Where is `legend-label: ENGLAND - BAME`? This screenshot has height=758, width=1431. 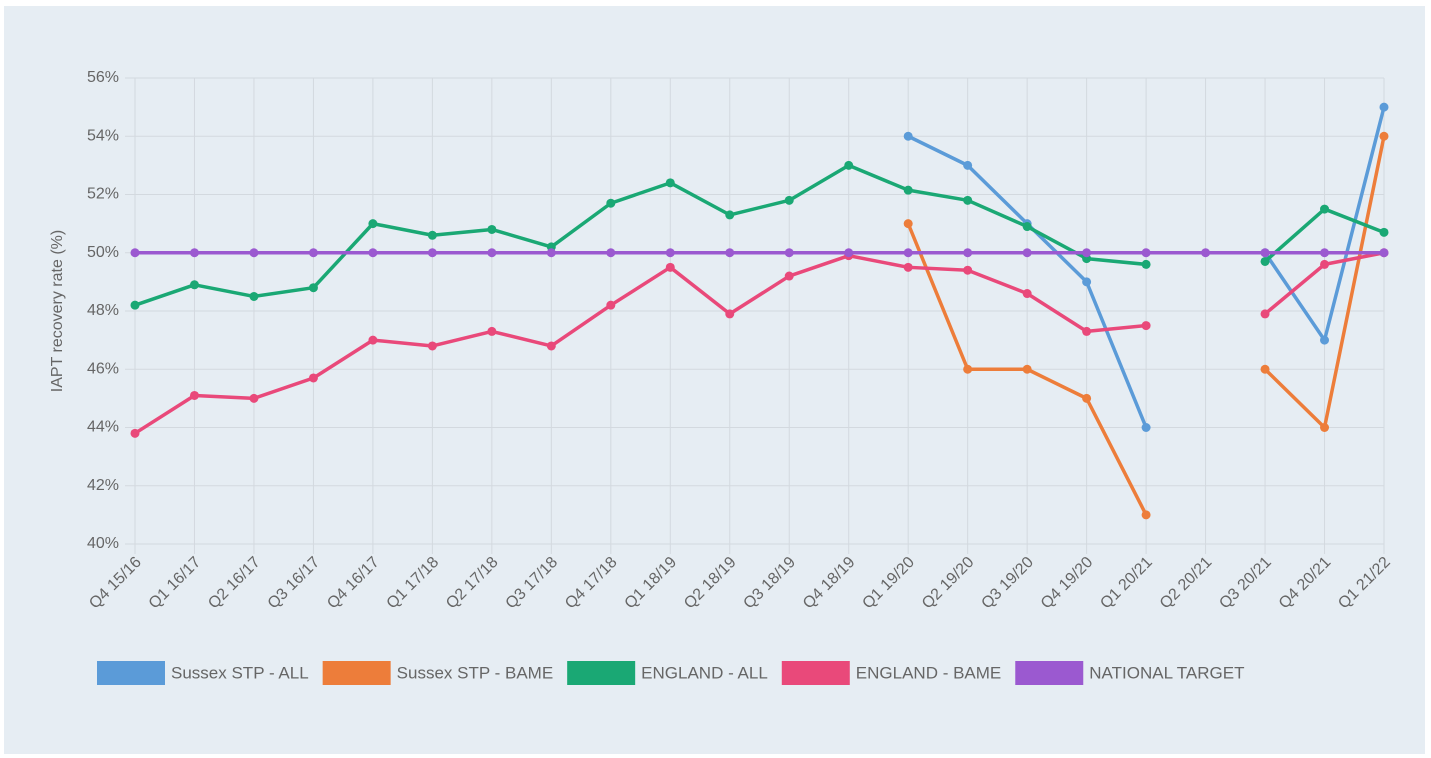
legend-label: ENGLAND - BAME is located at coordinates (928, 672).